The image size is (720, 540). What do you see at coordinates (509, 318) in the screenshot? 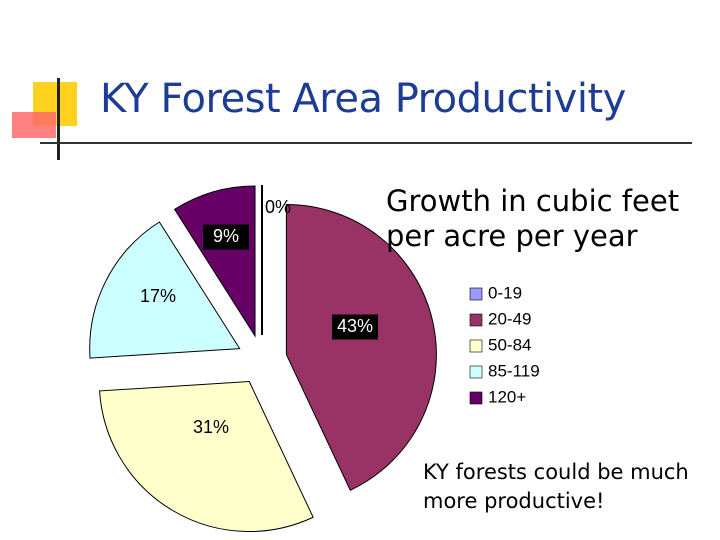
I see `legend-label-20-49: 20-49` at bounding box center [509, 318].